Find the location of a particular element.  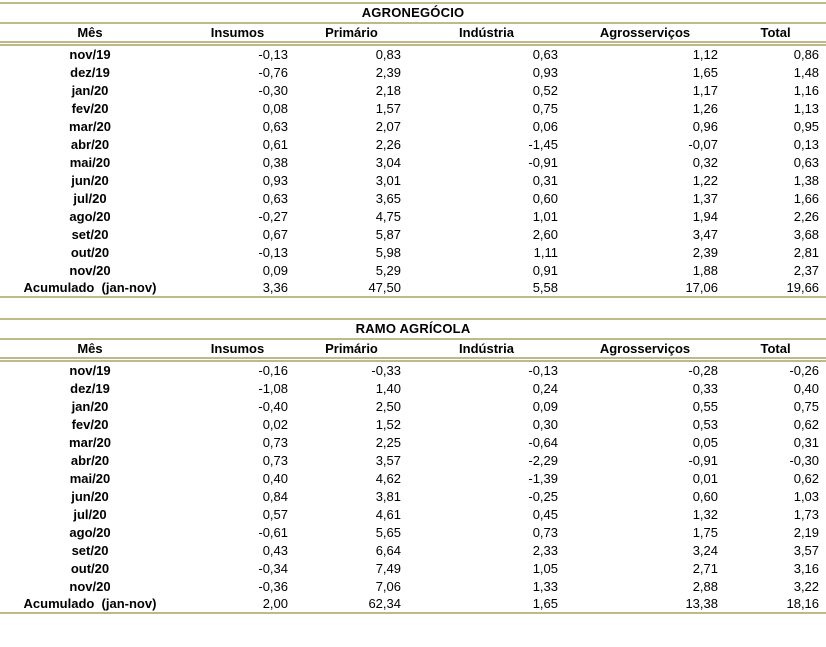

value-cell: 62,34 is located at coordinates (384, 603).